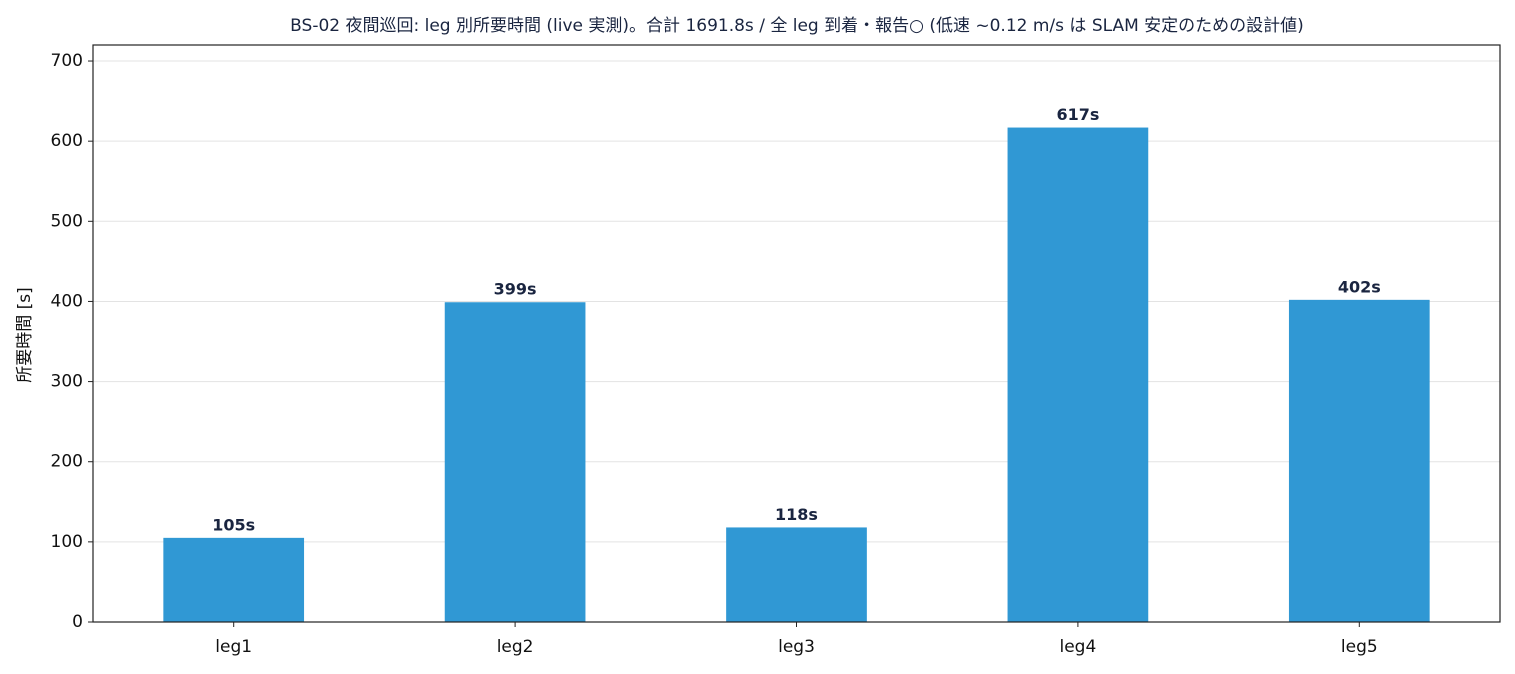 Image resolution: width=1515 pixels, height=674 pixels. I want to click on y-tick-label: 500, so click(67, 221).